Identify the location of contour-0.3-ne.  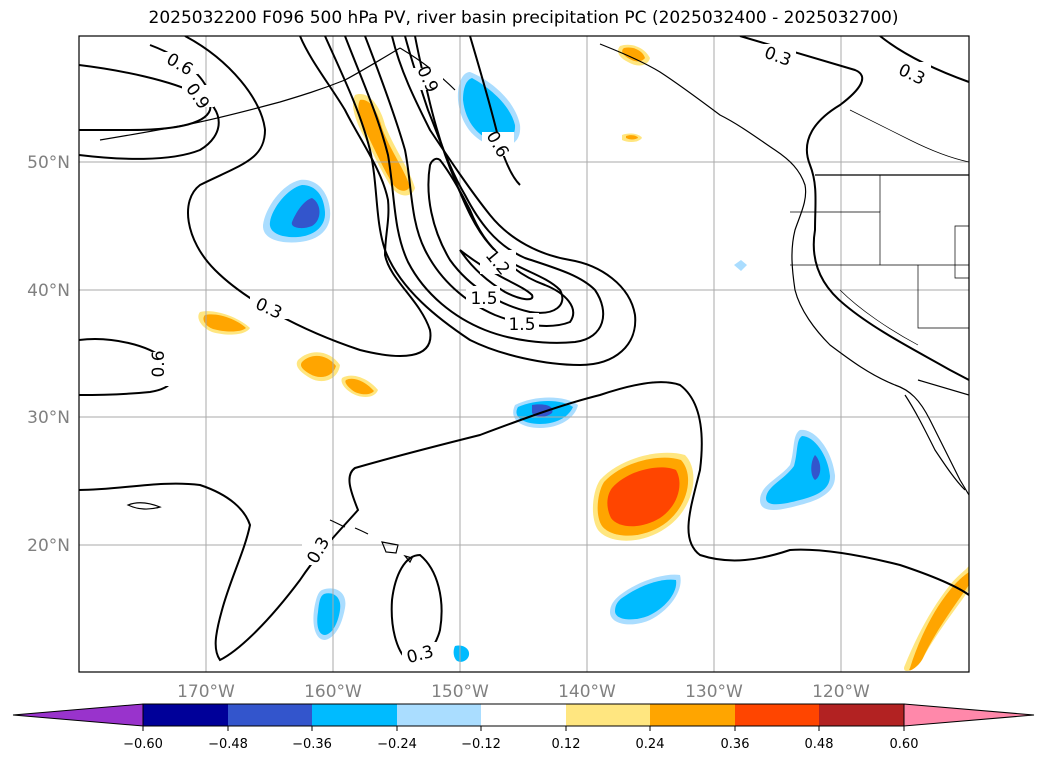
(924, 59).